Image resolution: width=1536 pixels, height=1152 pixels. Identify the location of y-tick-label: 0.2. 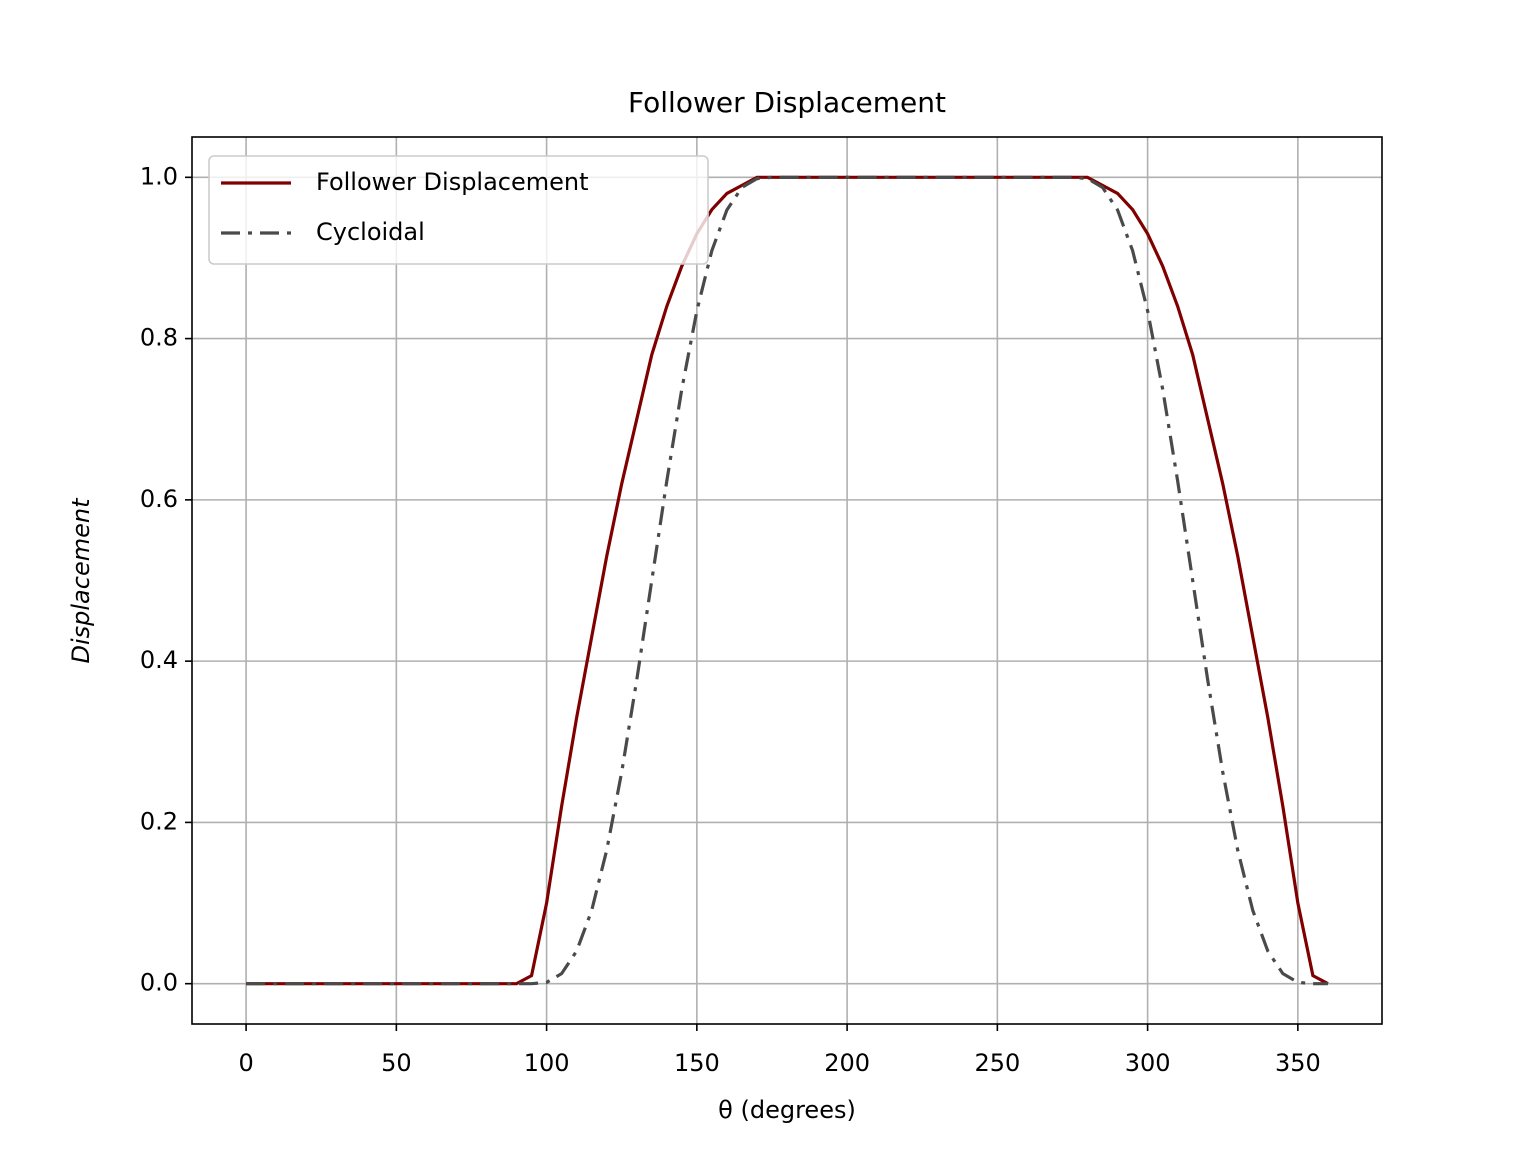
(159, 821).